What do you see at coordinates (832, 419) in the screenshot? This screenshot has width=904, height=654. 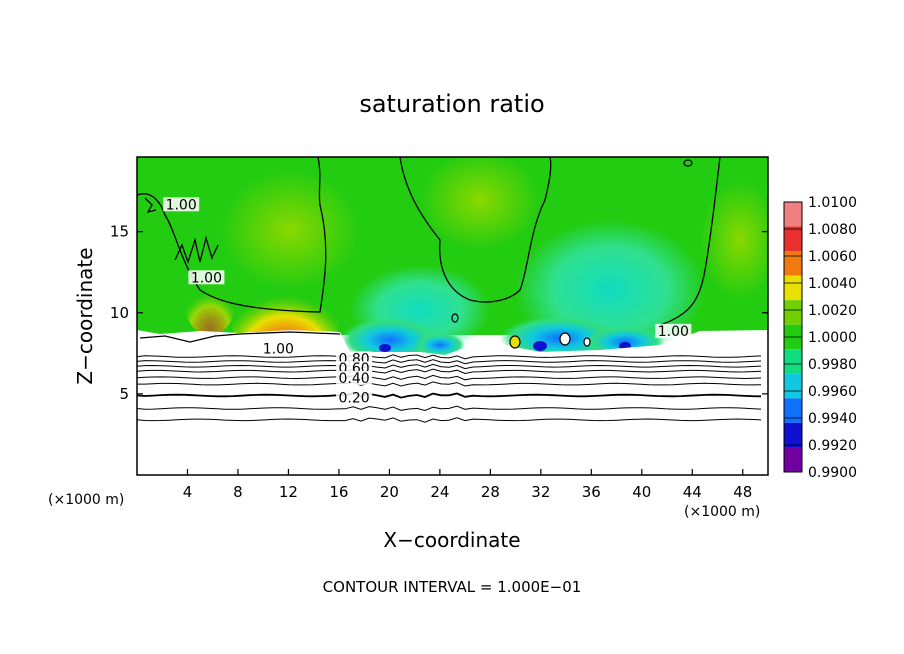 I see `colorbar-level-label: 0.9940` at bounding box center [832, 419].